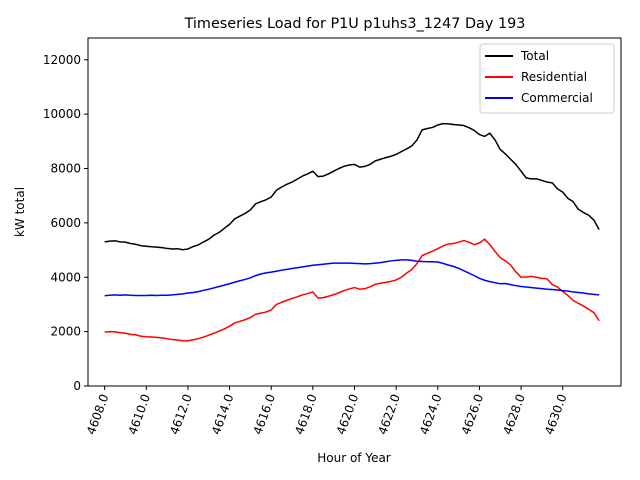 This screenshot has width=640, height=480. Describe the element at coordinates (557, 98) in the screenshot. I see `legend-entry: Commercial` at that location.